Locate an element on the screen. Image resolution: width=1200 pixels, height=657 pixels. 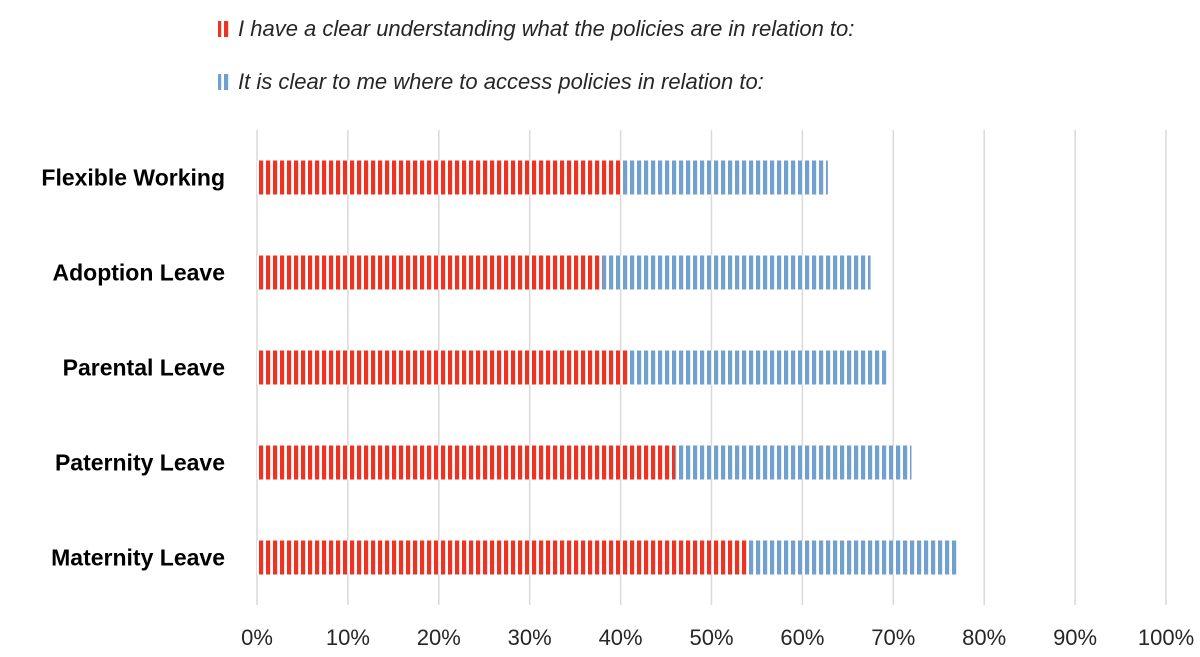
bar-2-adoption-leave is located at coordinates (736, 272).